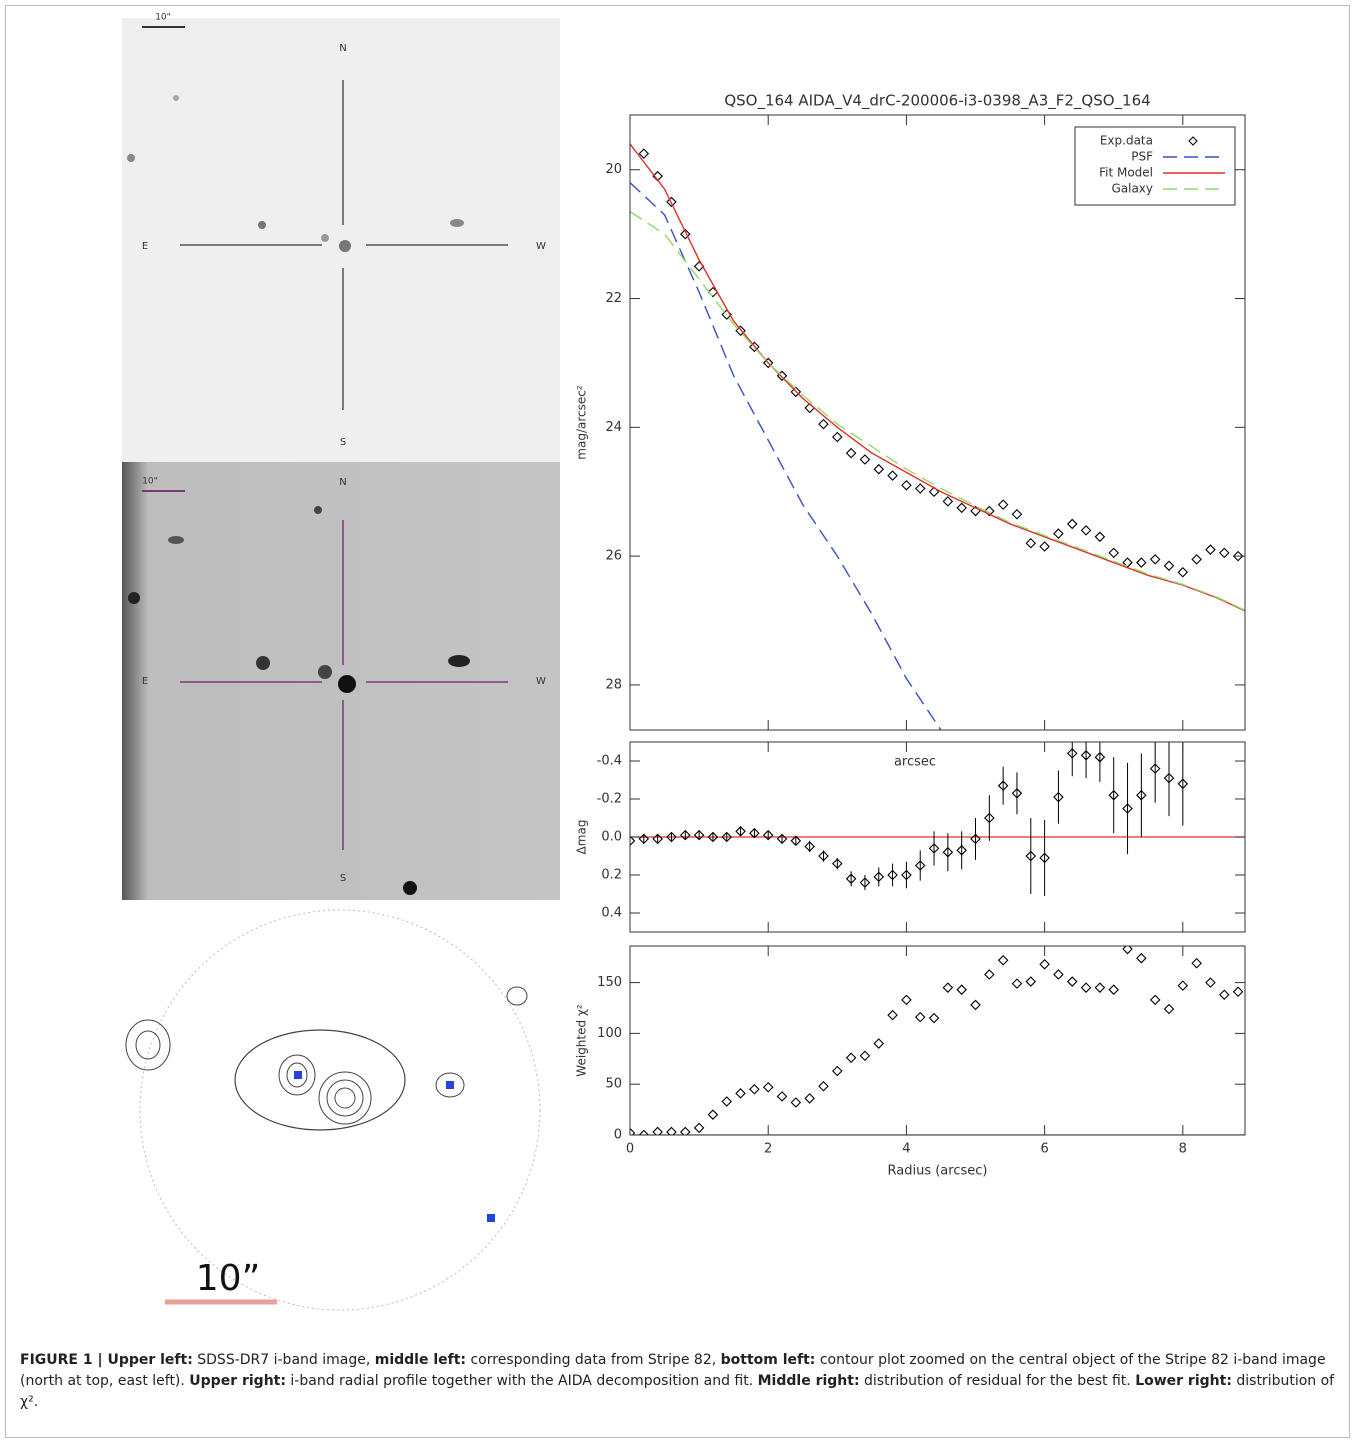  What do you see at coordinates (768, 1360) in the screenshot?
I see `caption-text: bottom left:` at bounding box center [768, 1360].